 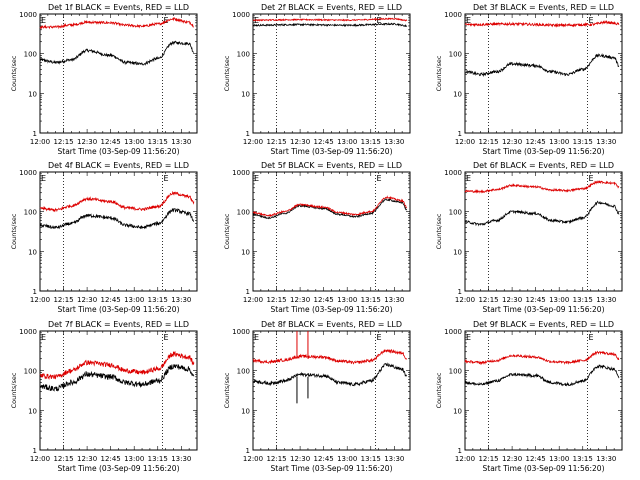 I want to click on panel-title: Det 8f BLACK = Events, RED = LLD, so click(x=331, y=324).